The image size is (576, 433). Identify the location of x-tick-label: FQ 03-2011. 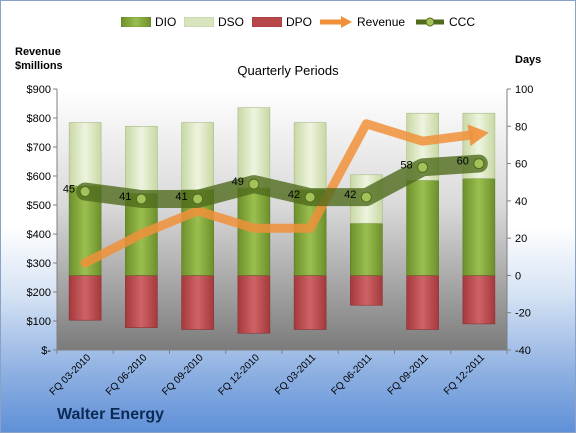
(295, 374).